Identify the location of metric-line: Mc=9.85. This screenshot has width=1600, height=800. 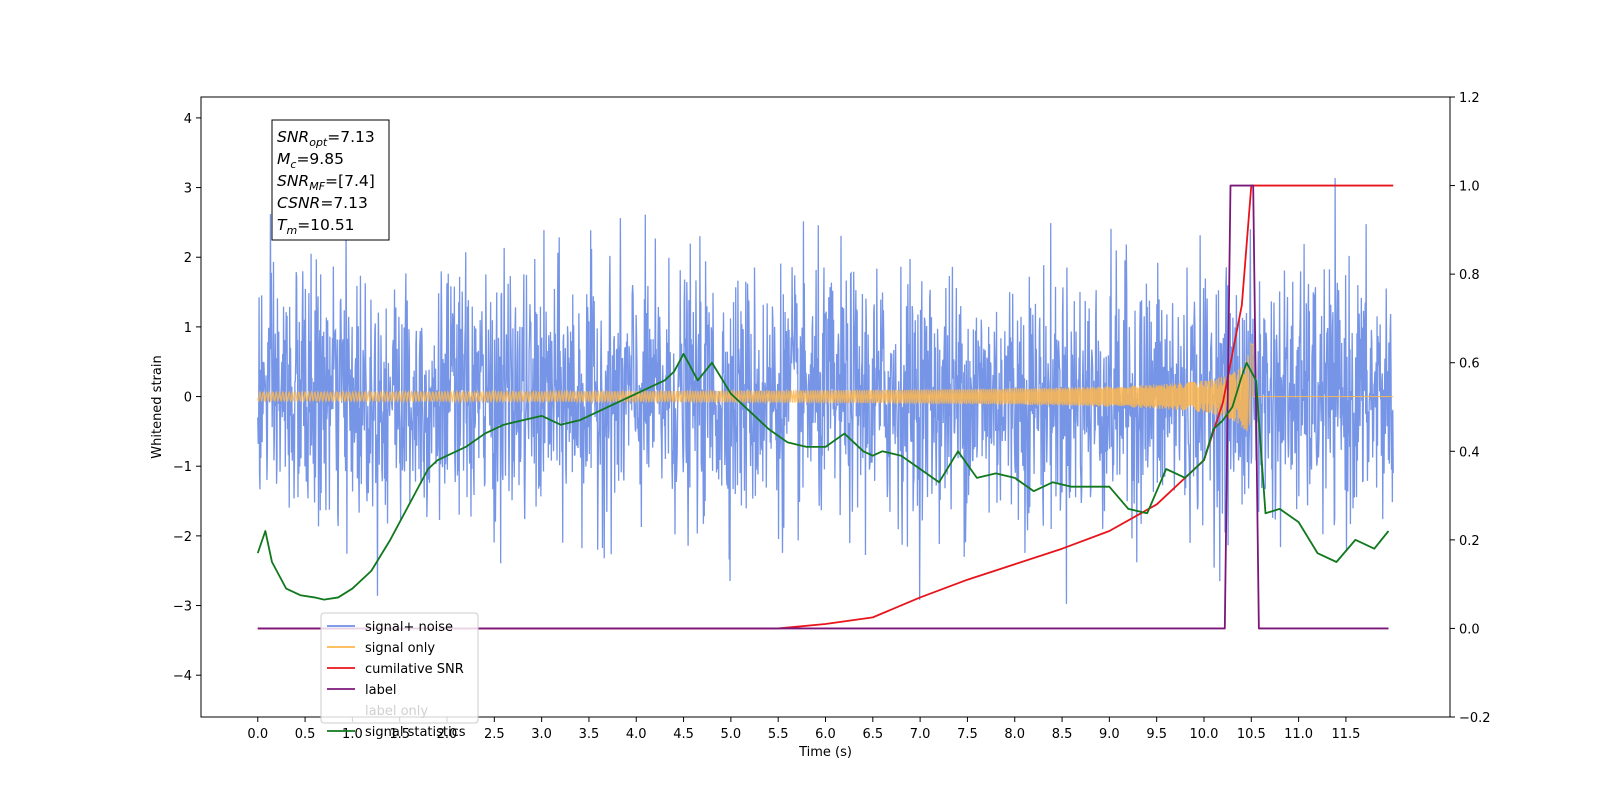
(310, 160).